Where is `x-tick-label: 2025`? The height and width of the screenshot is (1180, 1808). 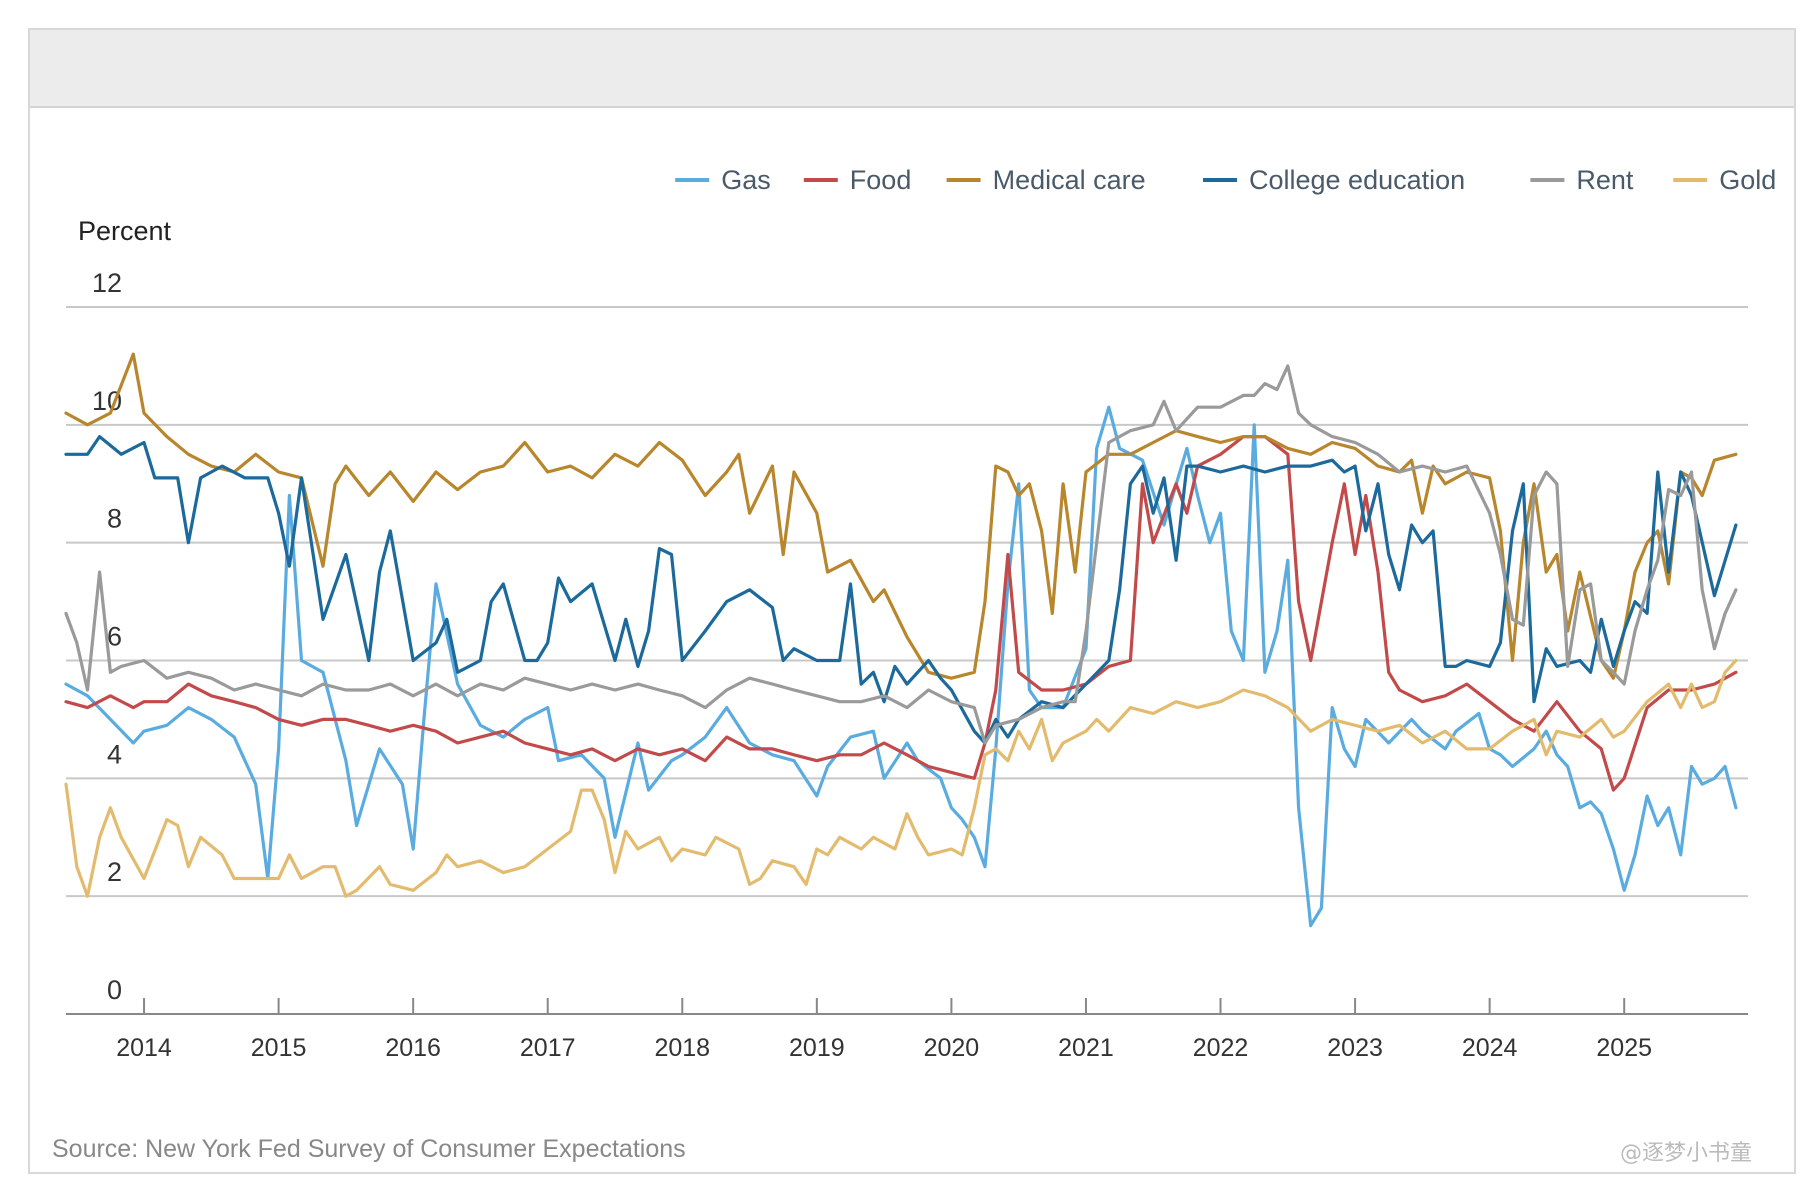
x-tick-label: 2025 is located at coordinates (1624, 1048).